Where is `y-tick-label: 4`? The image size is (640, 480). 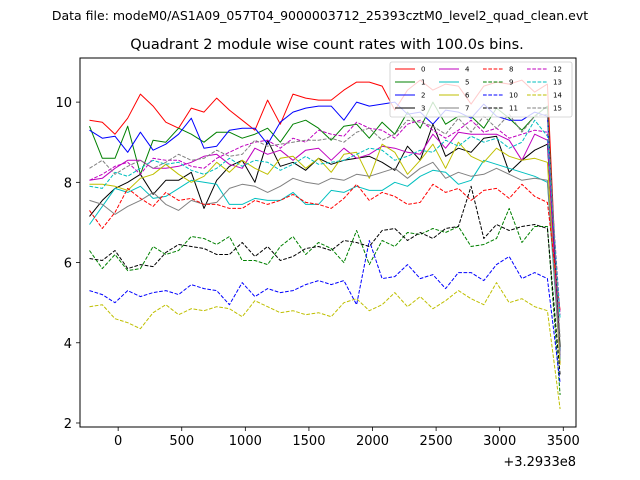
y-tick-label: 4 is located at coordinates (68, 344).